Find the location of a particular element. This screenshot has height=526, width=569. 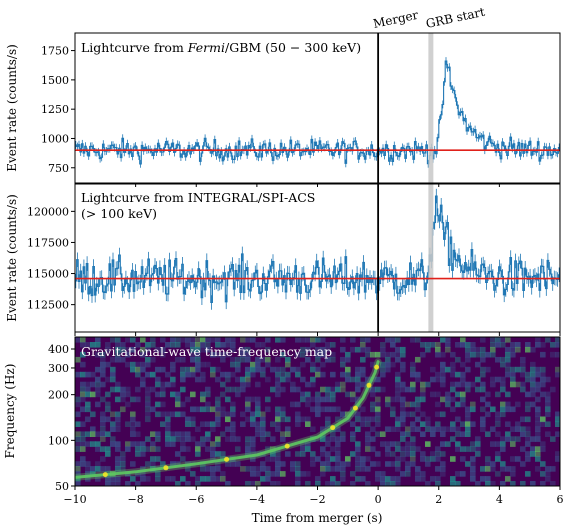

grb-start-band is located at coordinates (431, 108).